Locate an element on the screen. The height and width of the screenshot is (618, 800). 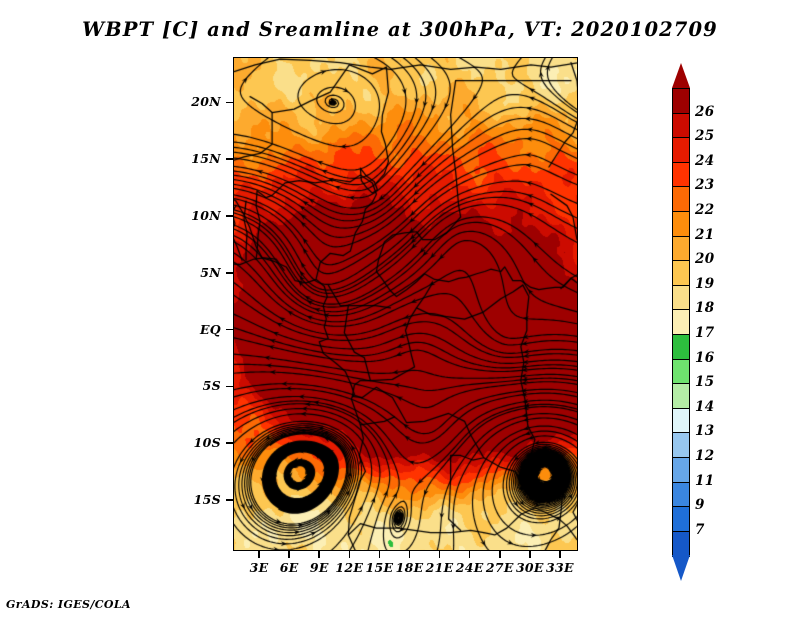
colorbar-tick-label: 9 is located at coordinates (700, 505).